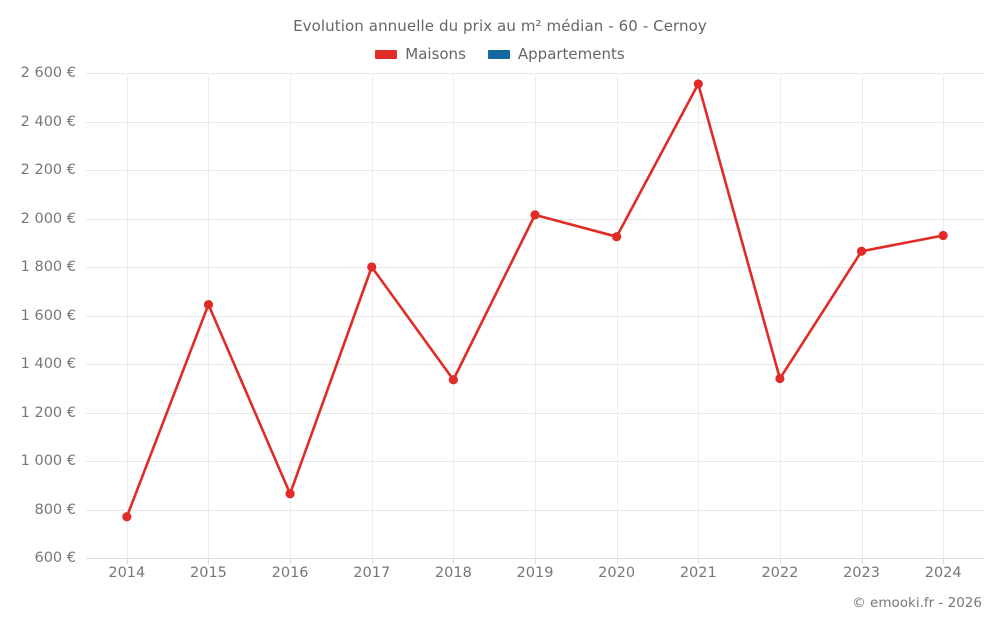 Image resolution: width=1000 pixels, height=625 pixels. Describe the element at coordinates (372, 573) in the screenshot. I see `x-axis-tick-label: 2017` at that location.